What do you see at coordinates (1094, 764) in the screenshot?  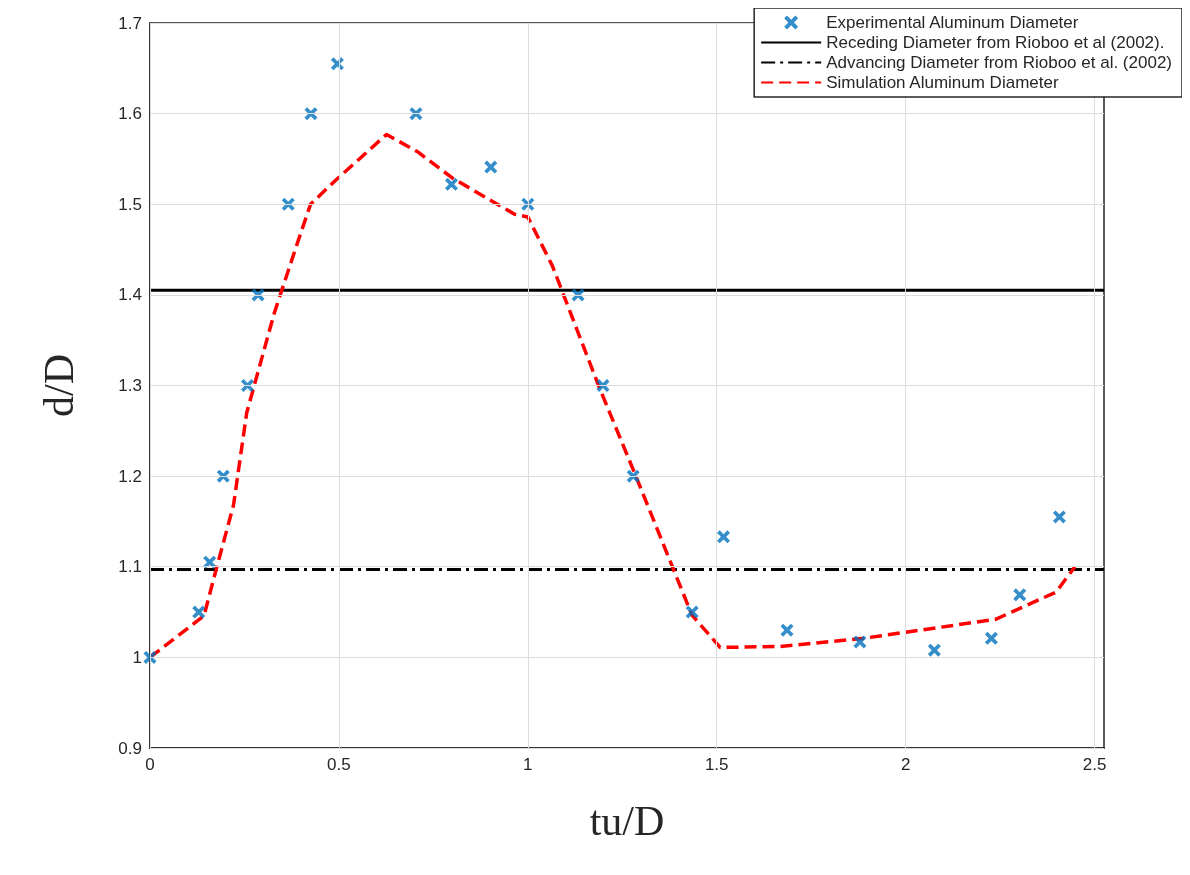 I see `x-tick-label: 2.5` at bounding box center [1094, 764].